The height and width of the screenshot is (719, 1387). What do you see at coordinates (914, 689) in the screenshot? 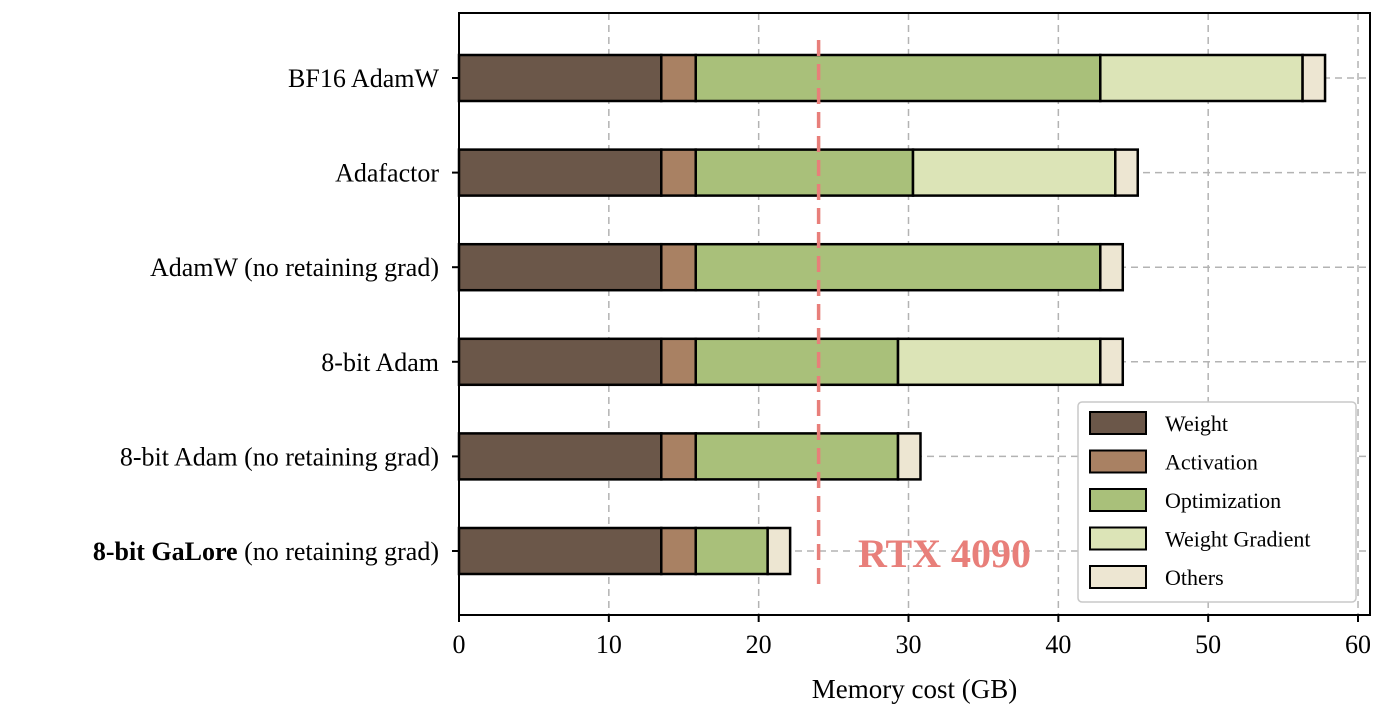
I see `x-axis-title: Memory cost (GB)` at bounding box center [914, 689].